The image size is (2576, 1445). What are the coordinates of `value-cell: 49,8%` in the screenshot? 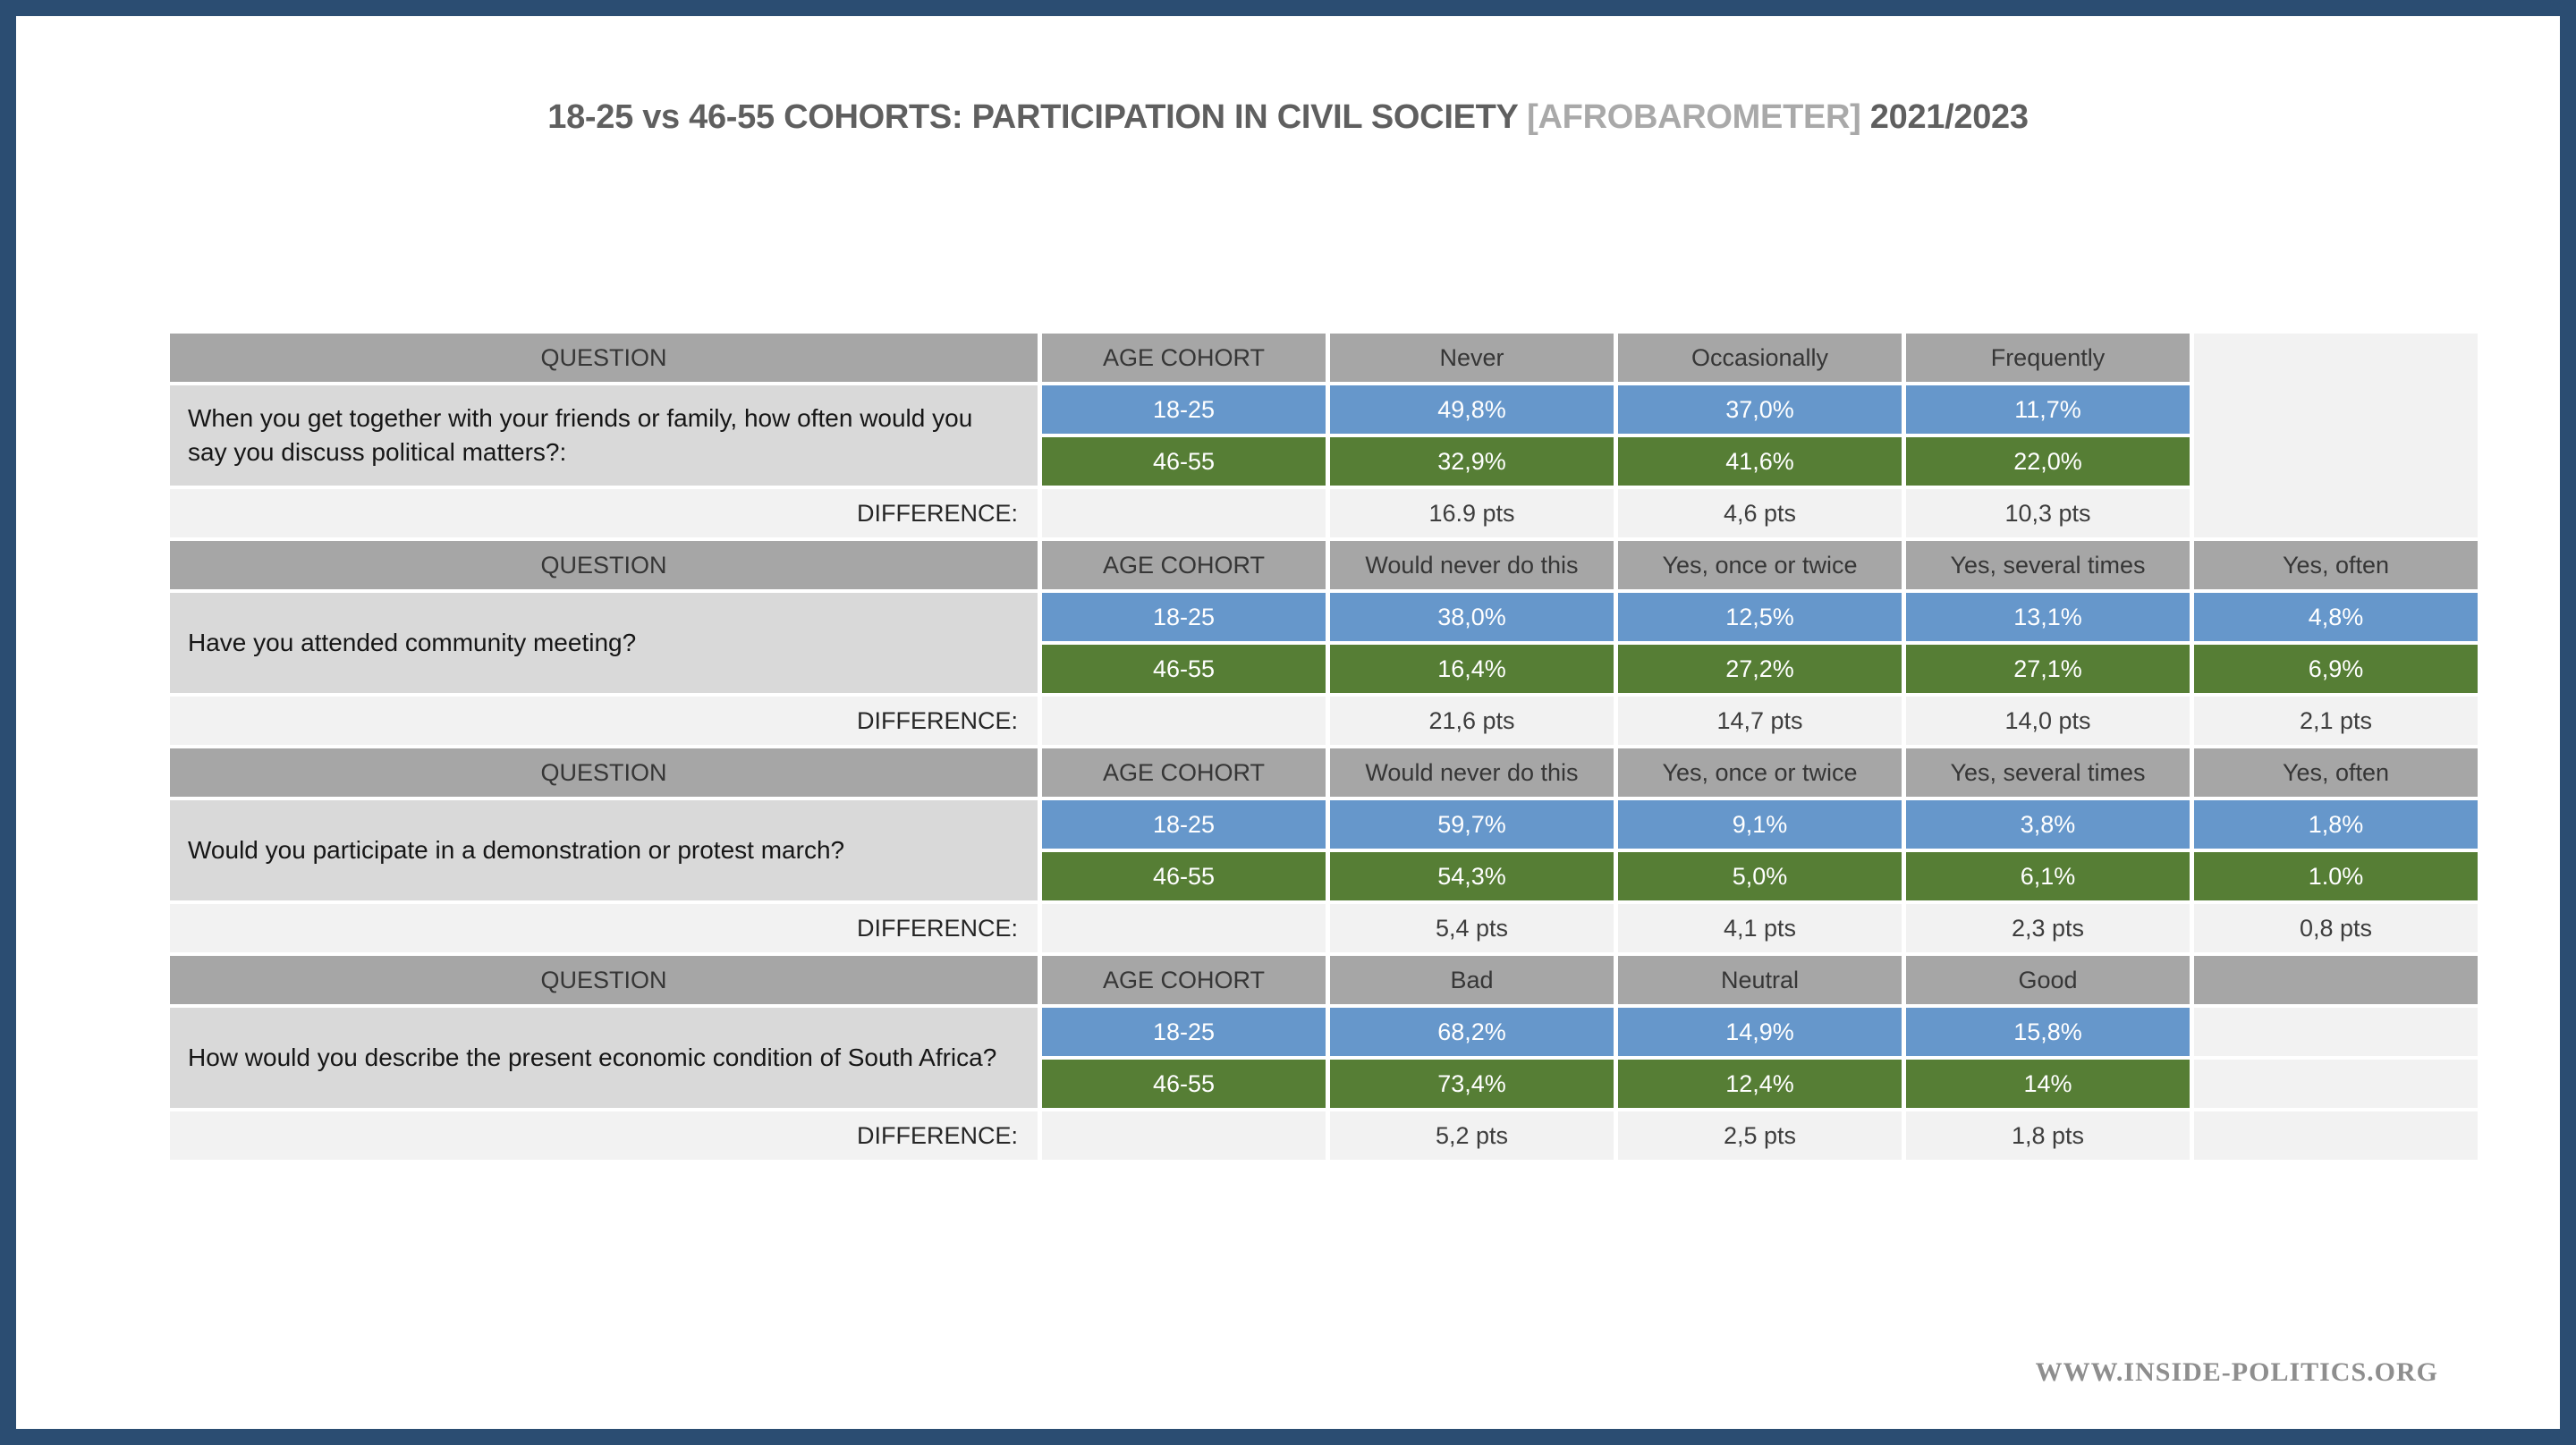 It's located at (1472, 409).